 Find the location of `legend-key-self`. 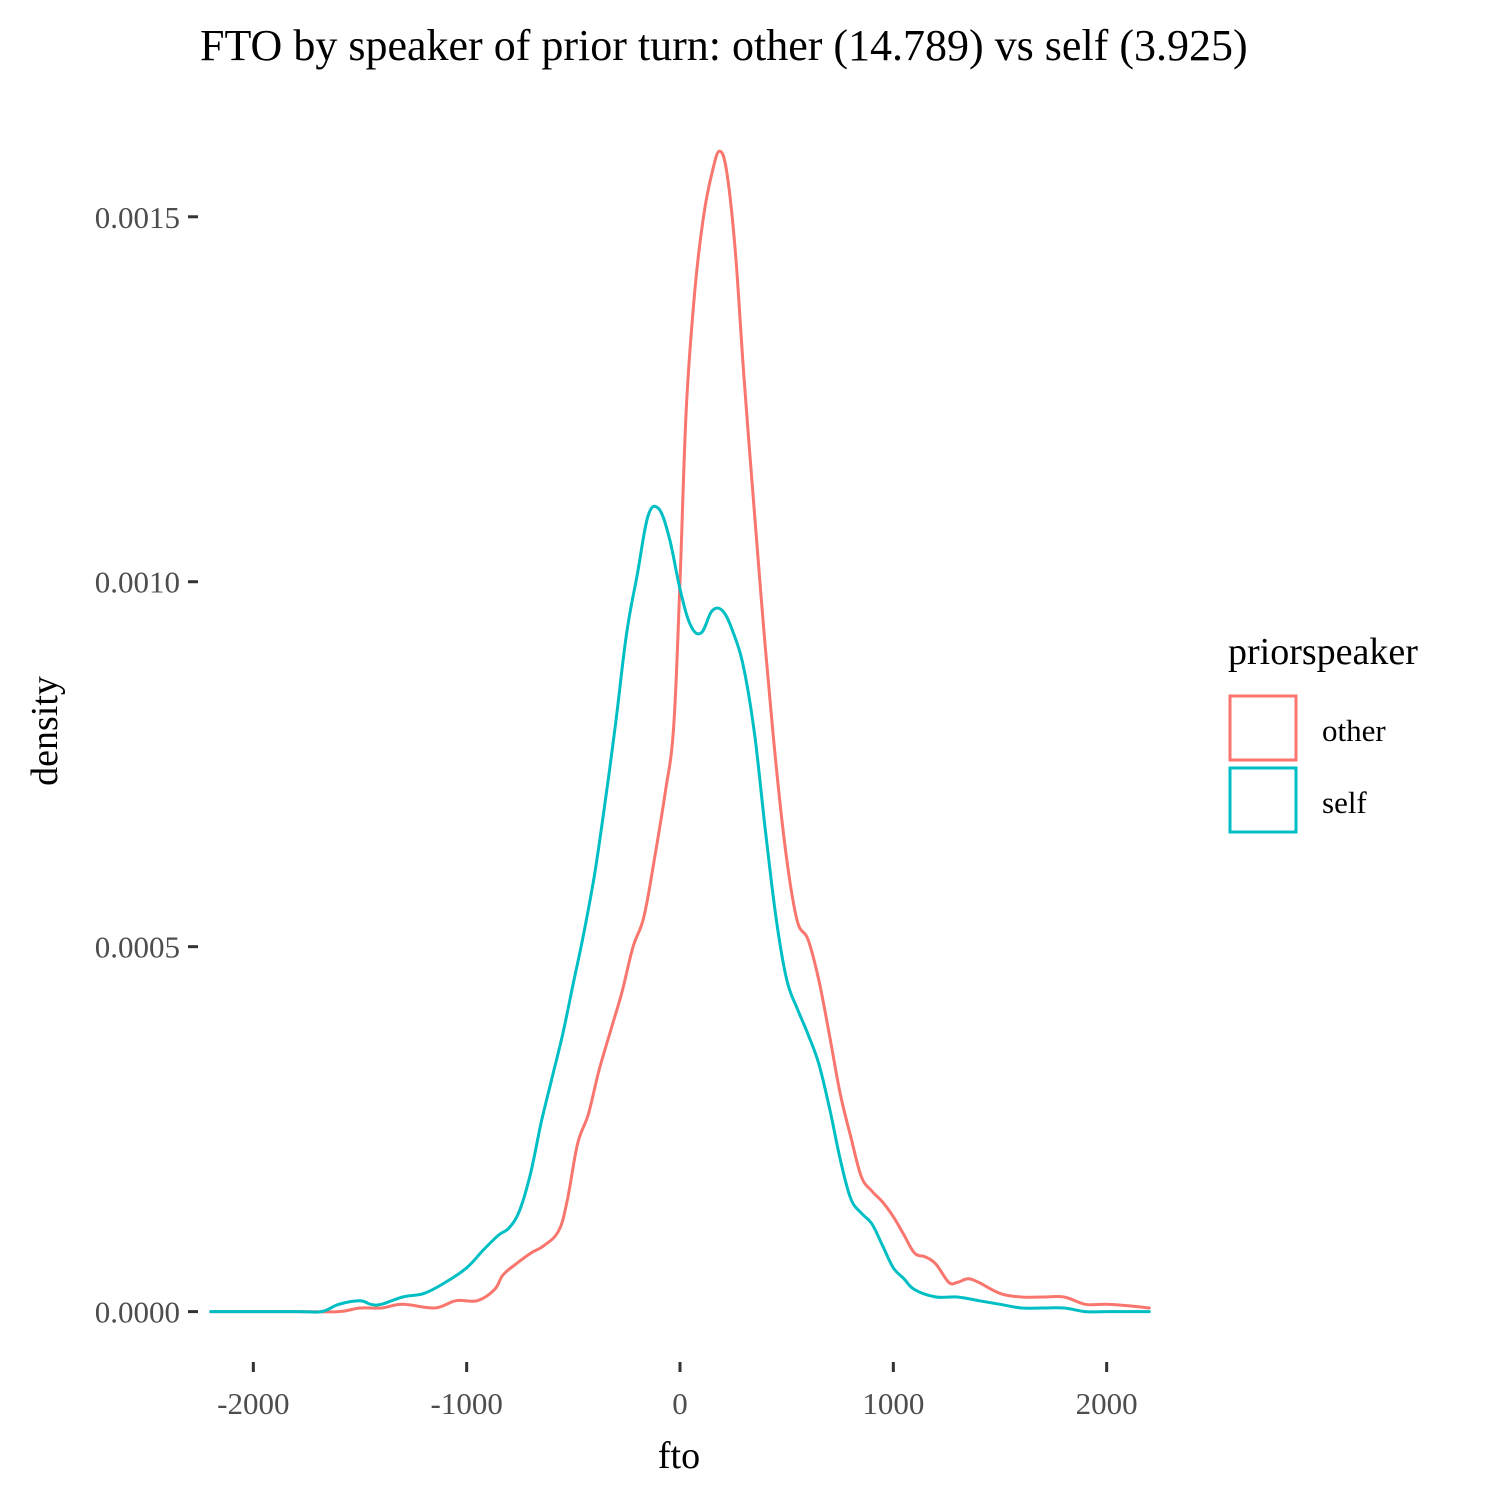

legend-key-self is located at coordinates (1263, 800).